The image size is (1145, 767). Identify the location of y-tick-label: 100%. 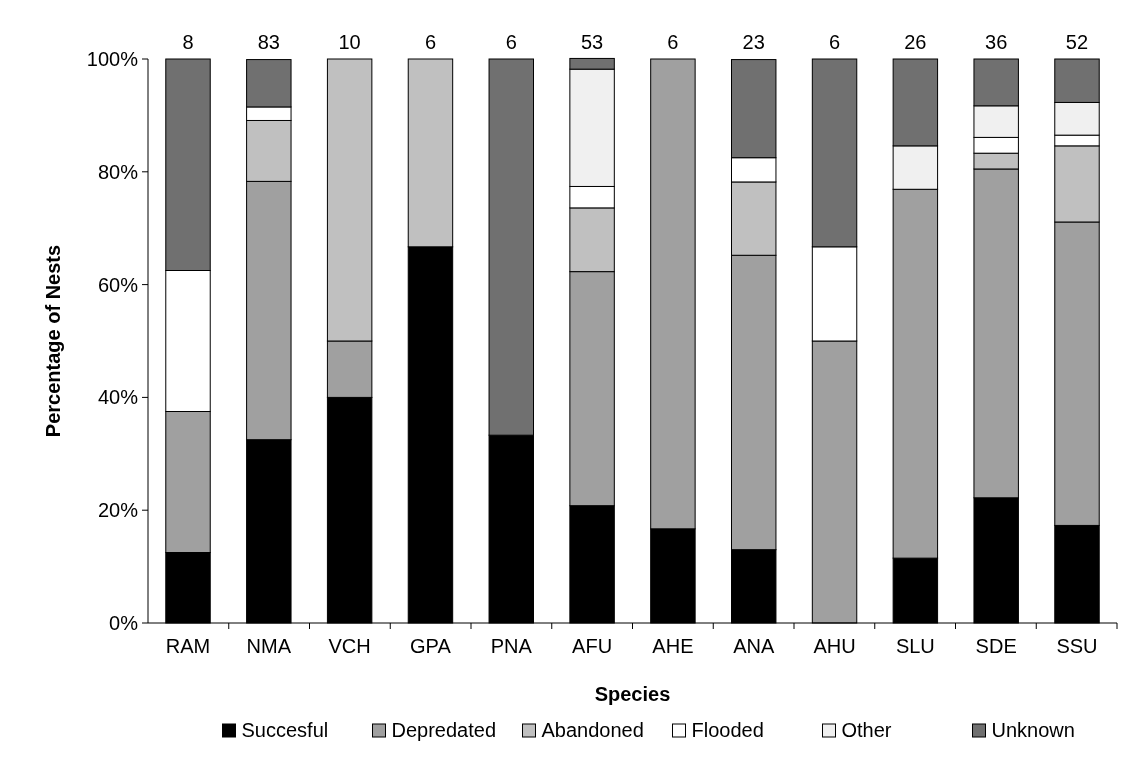
(112, 59).